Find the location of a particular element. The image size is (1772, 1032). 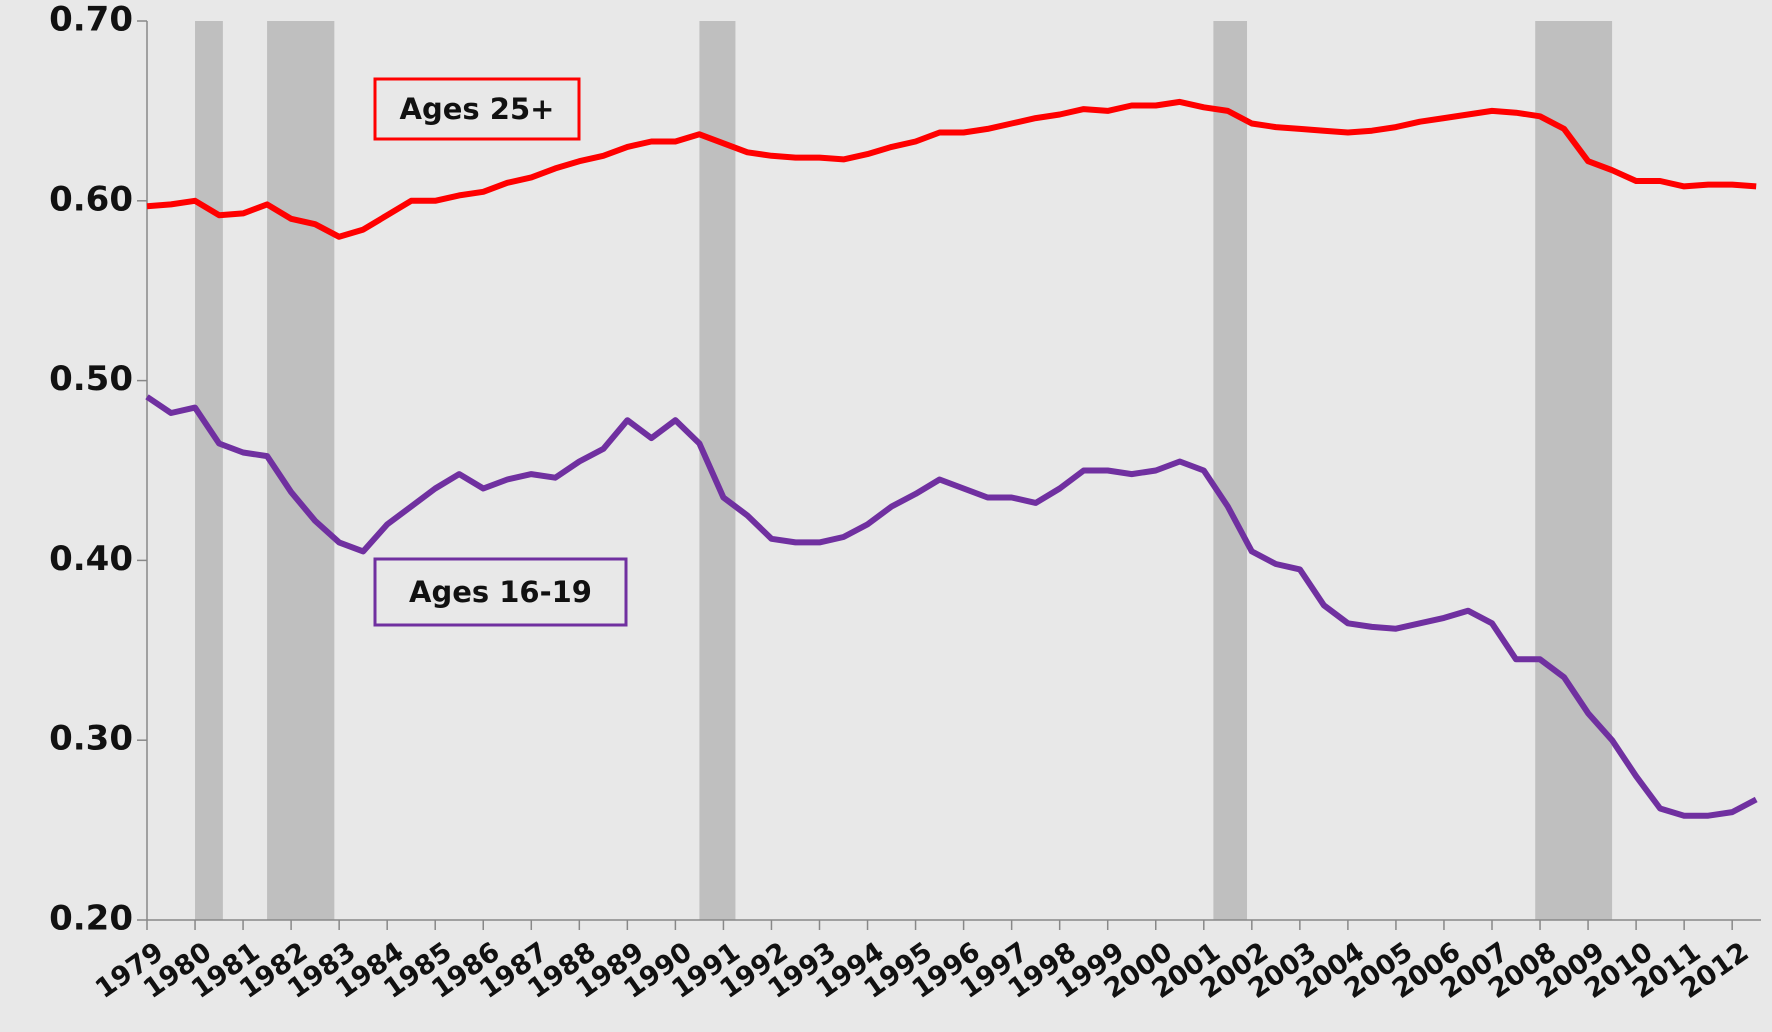

y-tick-label: 0.20 is located at coordinates (91, 919).